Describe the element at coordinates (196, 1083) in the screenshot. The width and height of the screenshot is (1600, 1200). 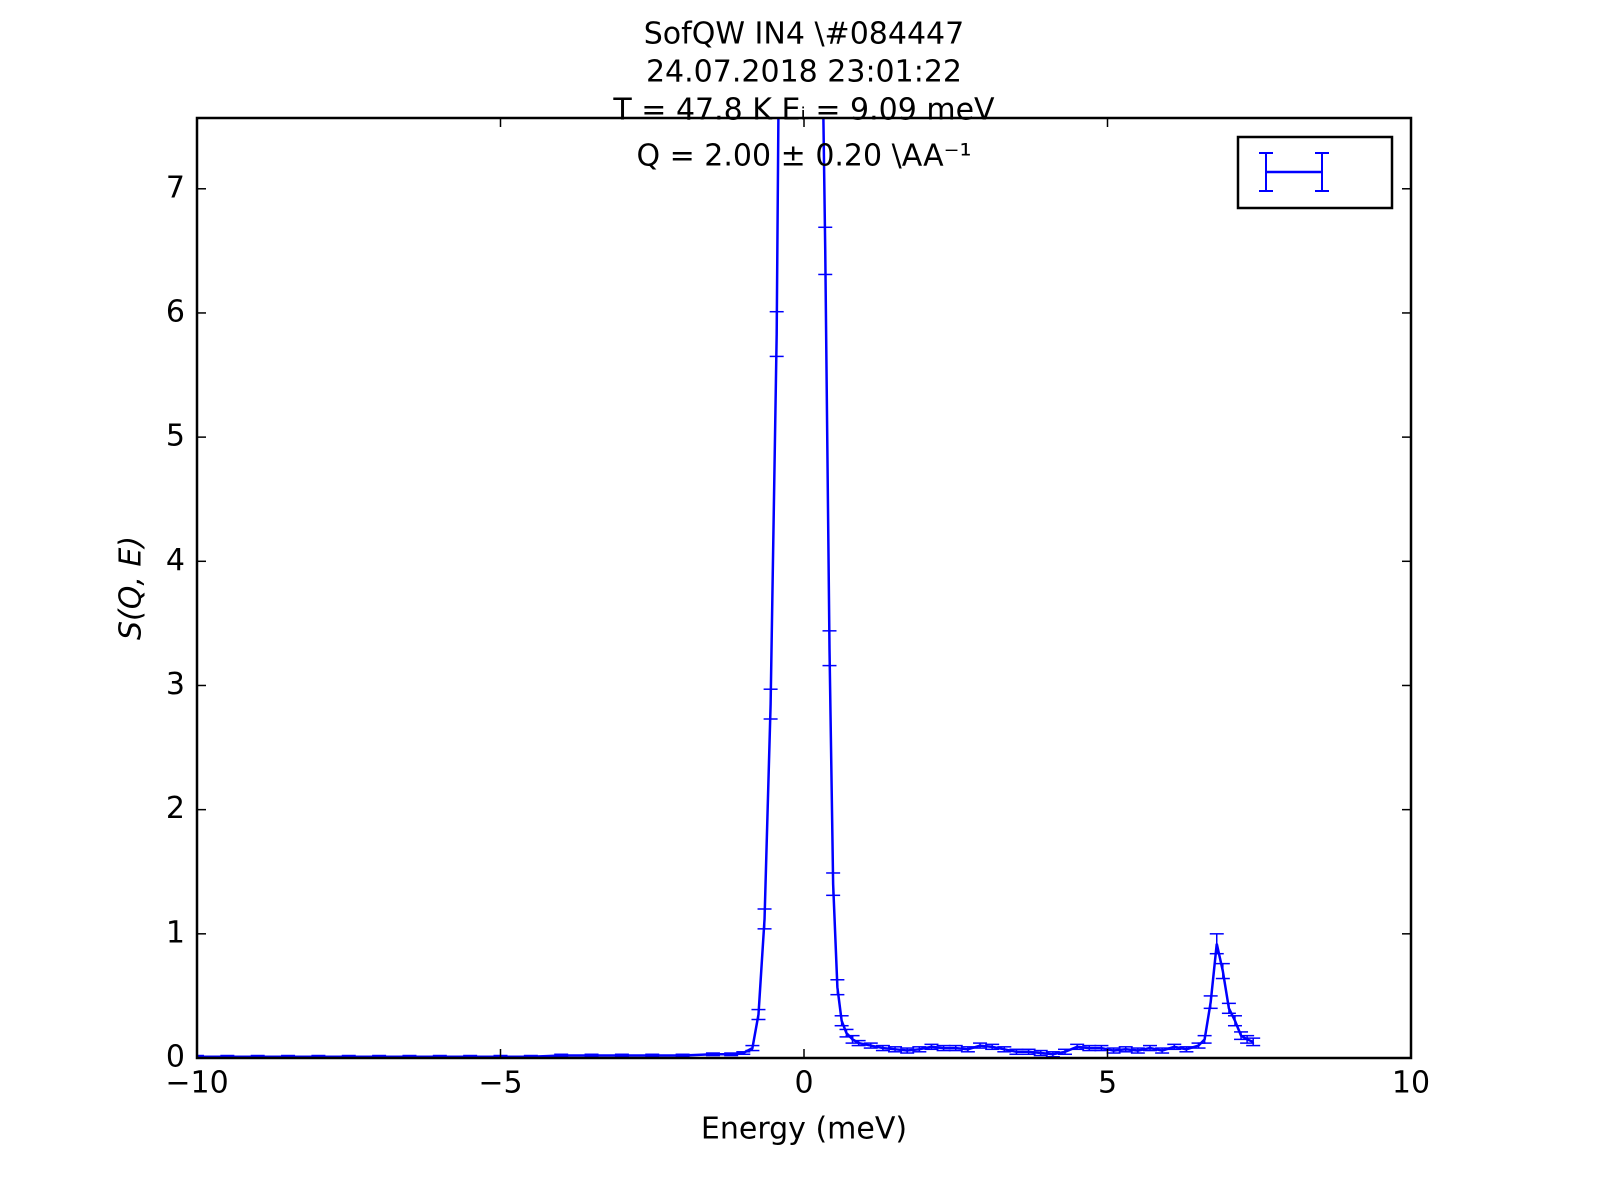
I see `x-tick-label: −10` at that location.